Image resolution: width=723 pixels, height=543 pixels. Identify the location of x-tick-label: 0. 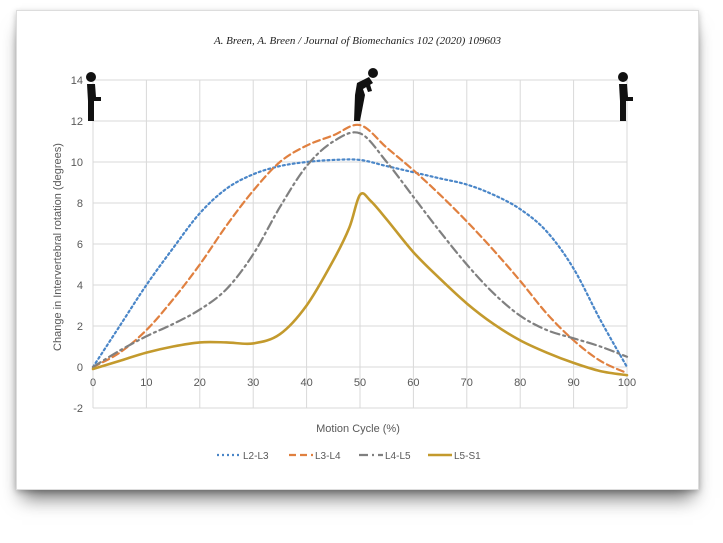
(93, 383).